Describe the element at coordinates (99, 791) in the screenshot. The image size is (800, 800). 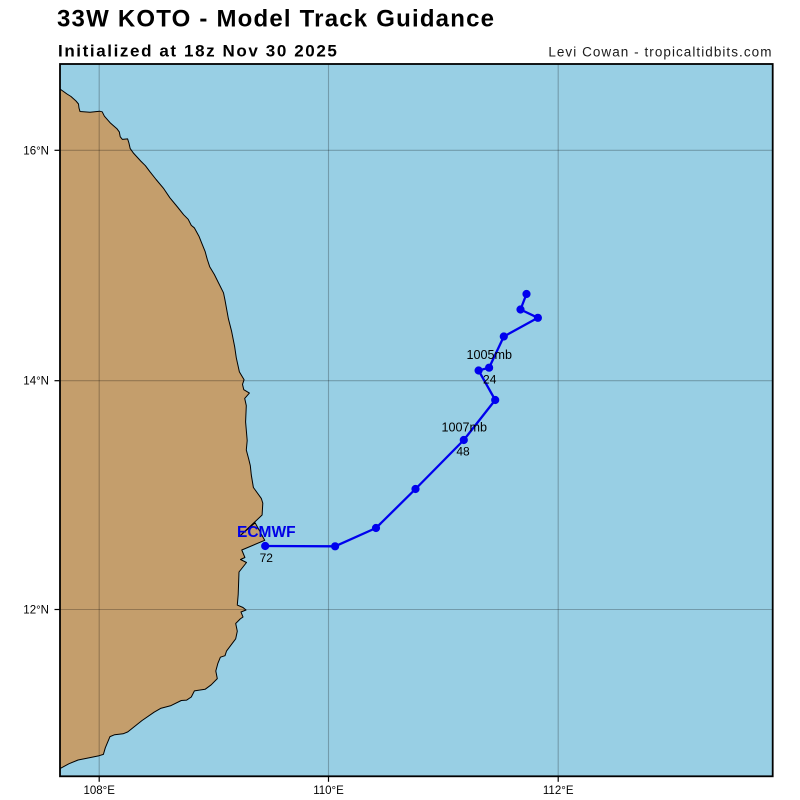
I see `svg-text: 108°E` at that location.